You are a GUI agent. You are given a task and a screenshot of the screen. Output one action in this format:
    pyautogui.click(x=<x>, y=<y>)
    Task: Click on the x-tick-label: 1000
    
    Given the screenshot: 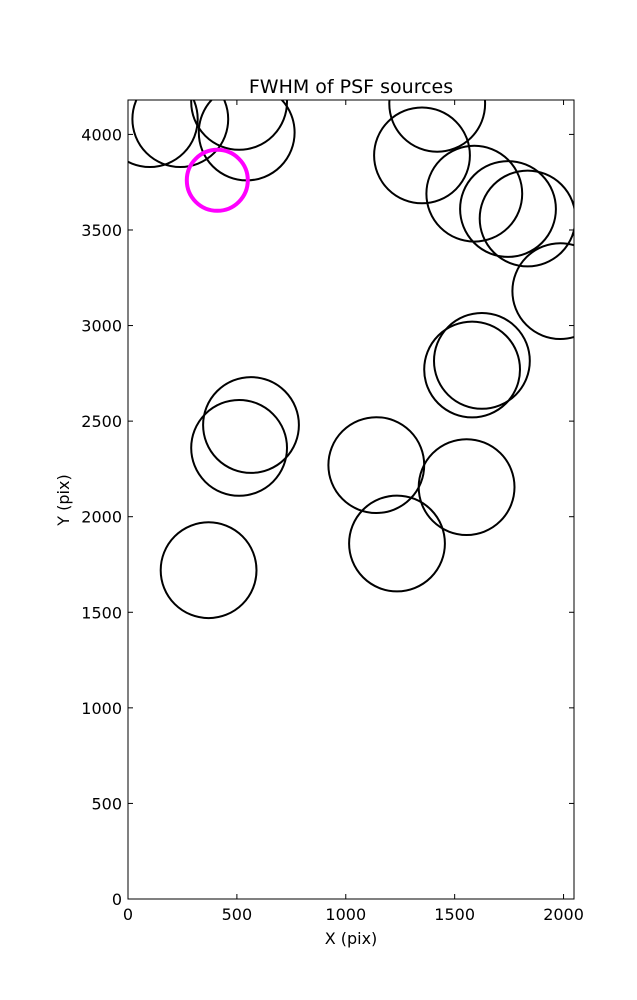 What is the action you would take?
    pyautogui.click(x=345, y=914)
    